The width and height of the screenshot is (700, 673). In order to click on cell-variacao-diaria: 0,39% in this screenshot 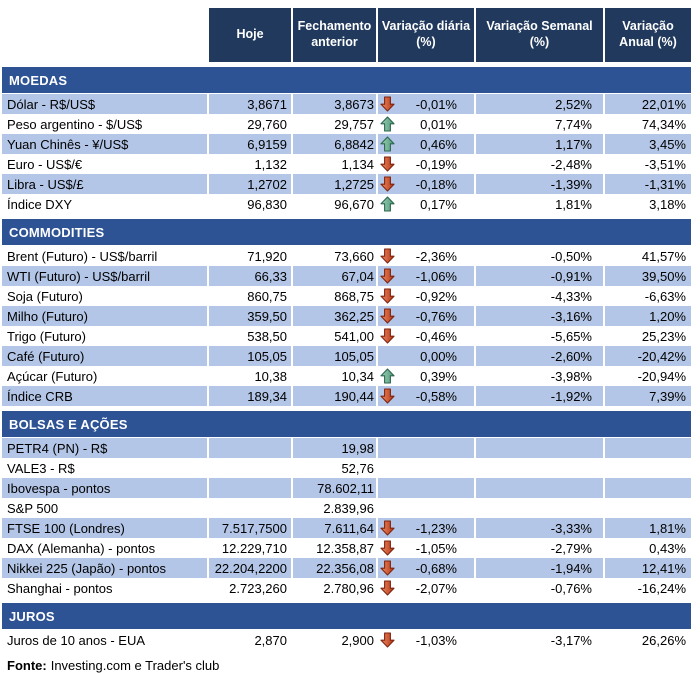, I will do `click(426, 376)`.